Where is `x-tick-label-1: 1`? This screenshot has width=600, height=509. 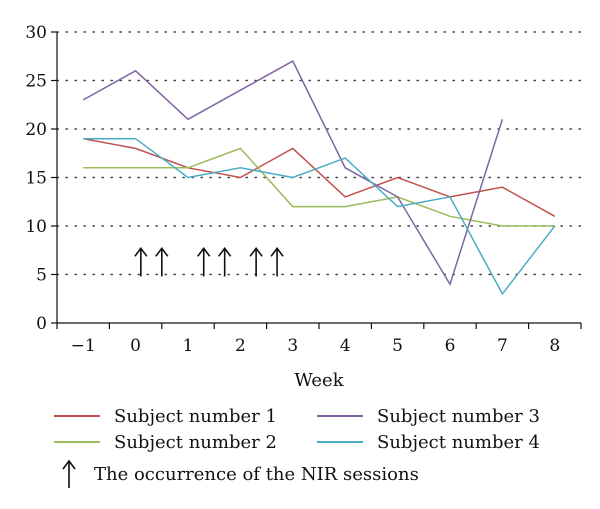 x-tick-label-1: 1 is located at coordinates (188, 346).